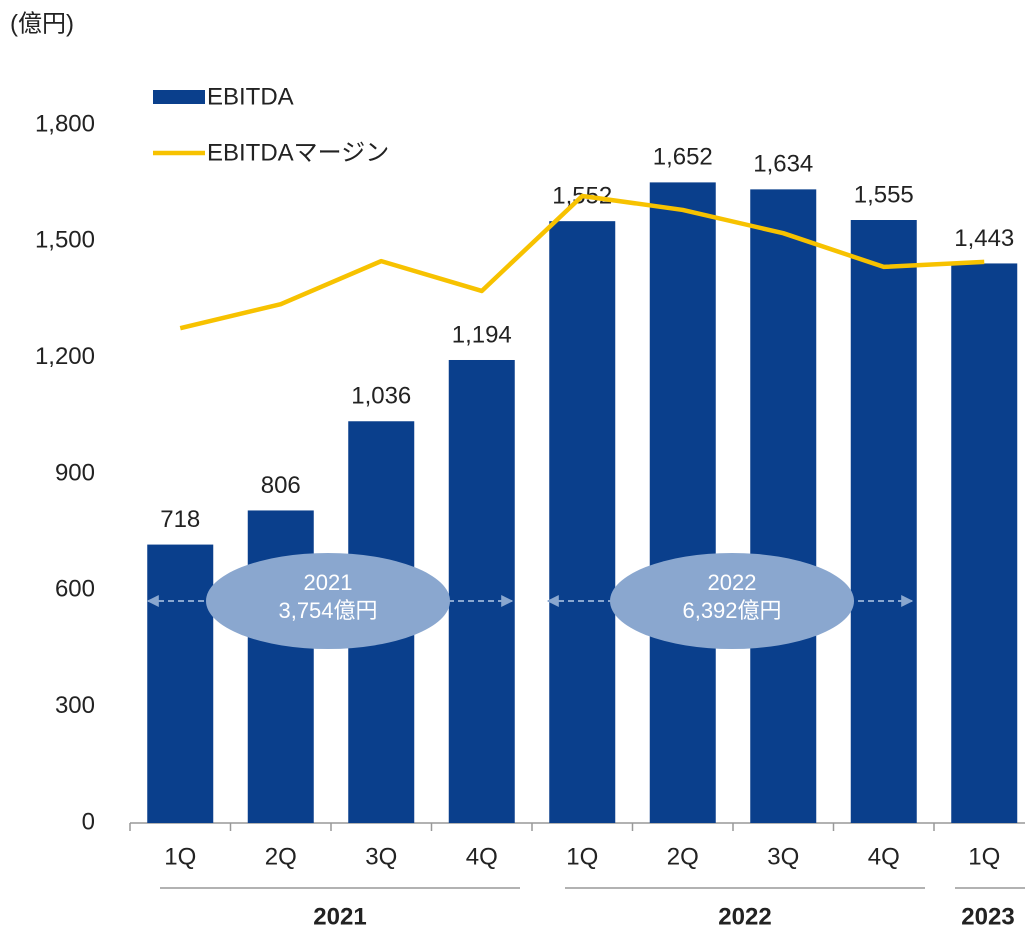 The height and width of the screenshot is (937, 1025). I want to click on y-tick-label: 0, so click(88, 821).